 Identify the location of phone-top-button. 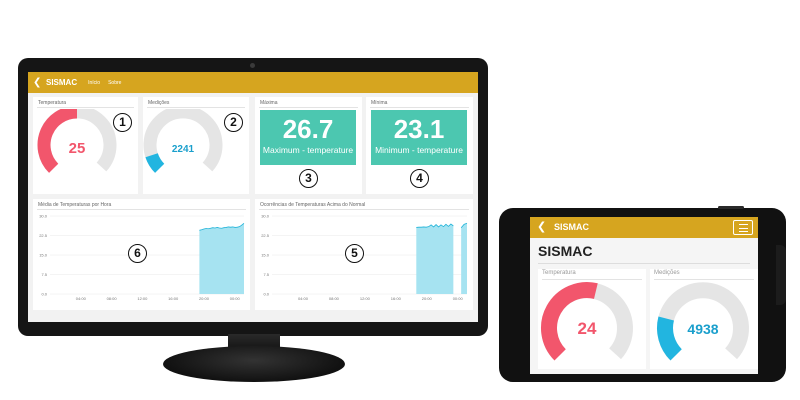
(731, 207).